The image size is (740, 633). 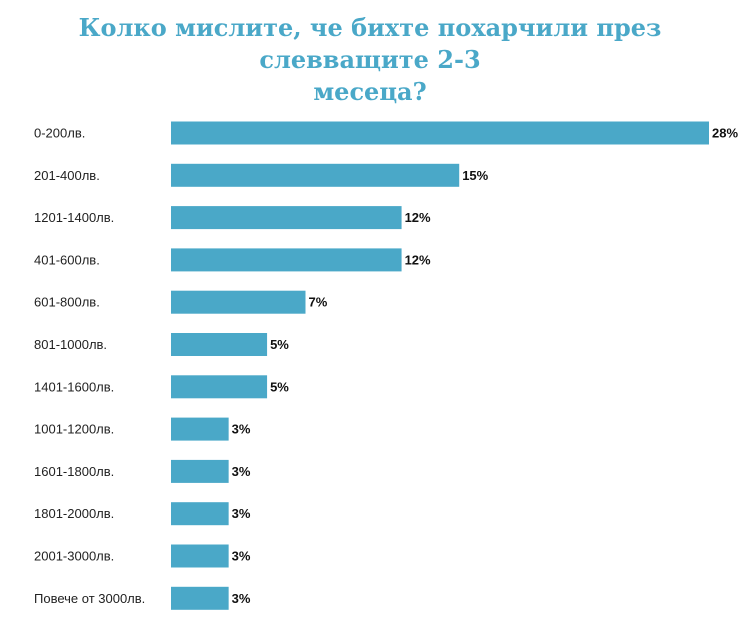 What do you see at coordinates (74, 513) in the screenshot?
I see `category-label: 1801-2000лв.` at bounding box center [74, 513].